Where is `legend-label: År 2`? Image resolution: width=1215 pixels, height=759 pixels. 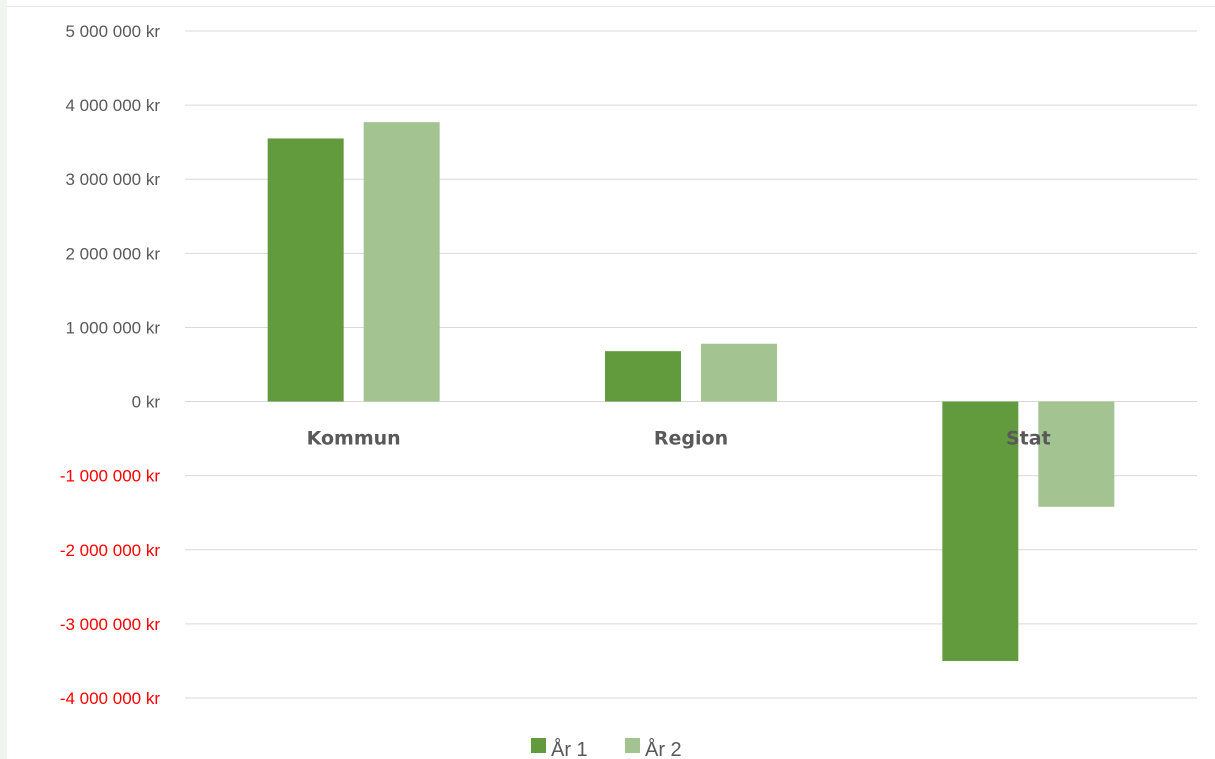
legend-label: År 2 is located at coordinates (663, 748).